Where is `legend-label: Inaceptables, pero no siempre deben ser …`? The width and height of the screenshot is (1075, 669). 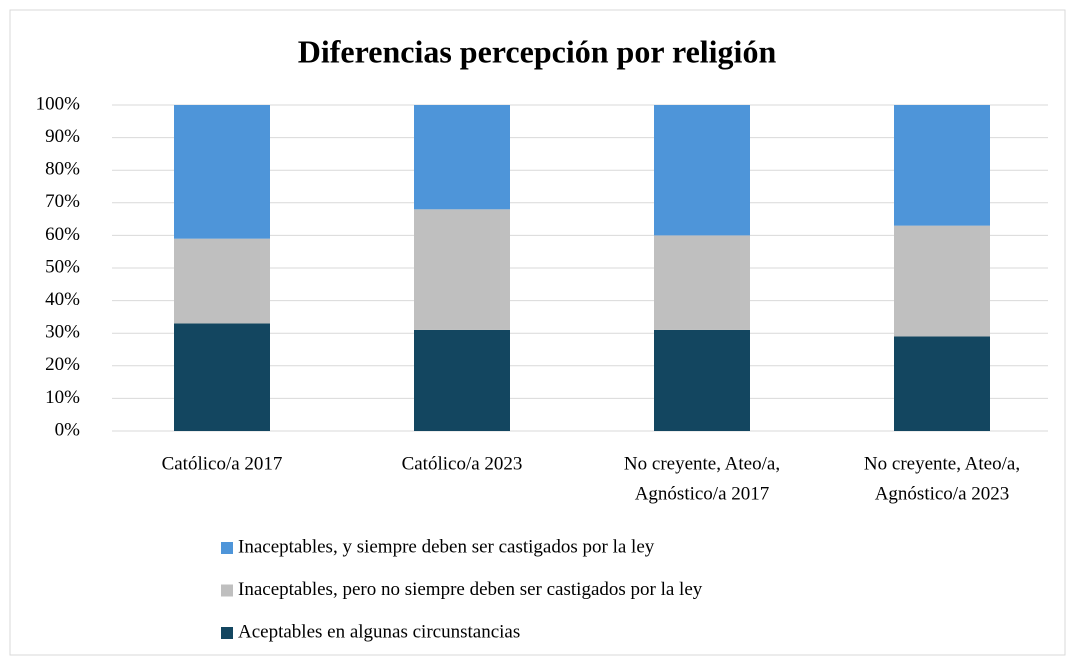 legend-label: Inaceptables, pero no siempre deben ser … is located at coordinates (470, 589).